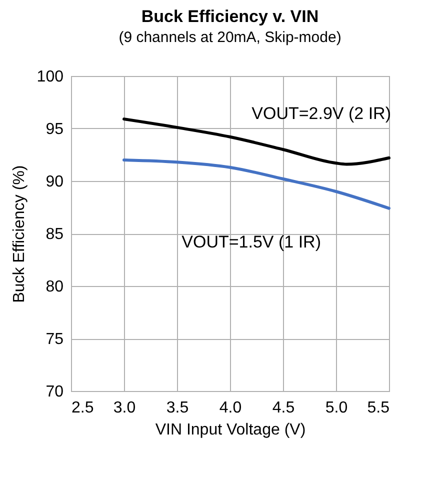  I want to click on y-tick-label: 90, so click(55, 182).